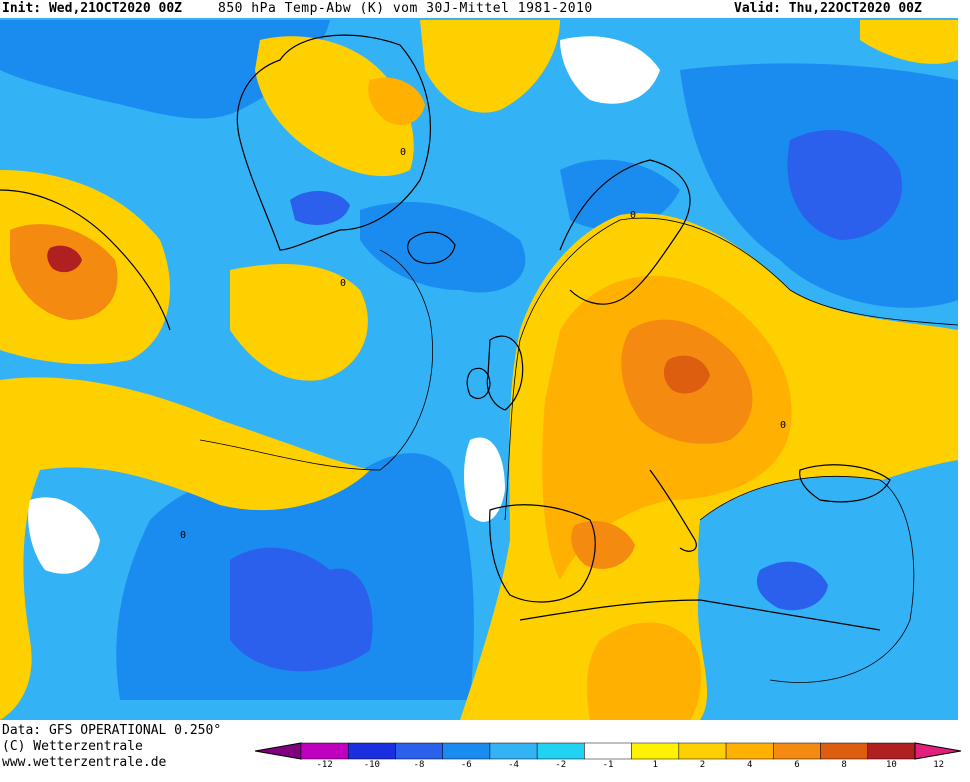  I want to click on neutral-zone-iberia-coast, so click(484, 479).